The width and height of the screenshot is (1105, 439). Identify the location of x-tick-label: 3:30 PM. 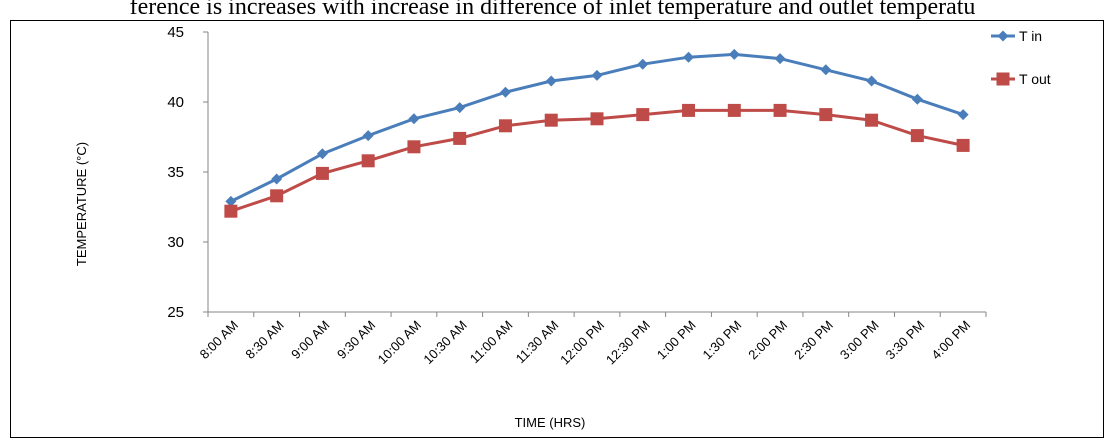
(905, 340).